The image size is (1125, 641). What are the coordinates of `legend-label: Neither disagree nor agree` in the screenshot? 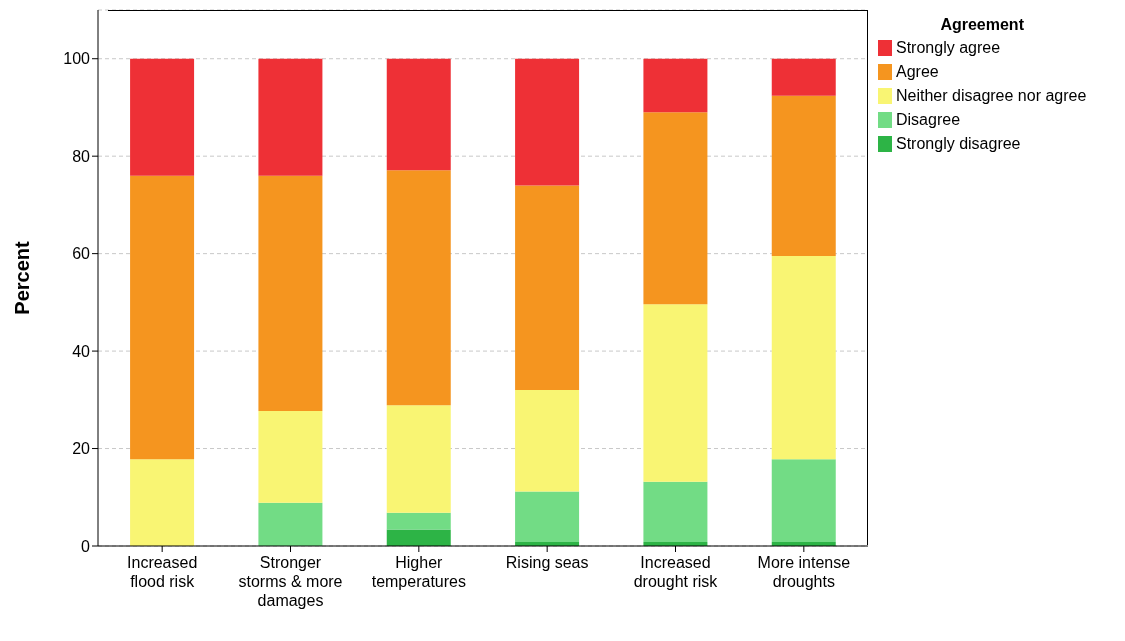 It's located at (991, 96).